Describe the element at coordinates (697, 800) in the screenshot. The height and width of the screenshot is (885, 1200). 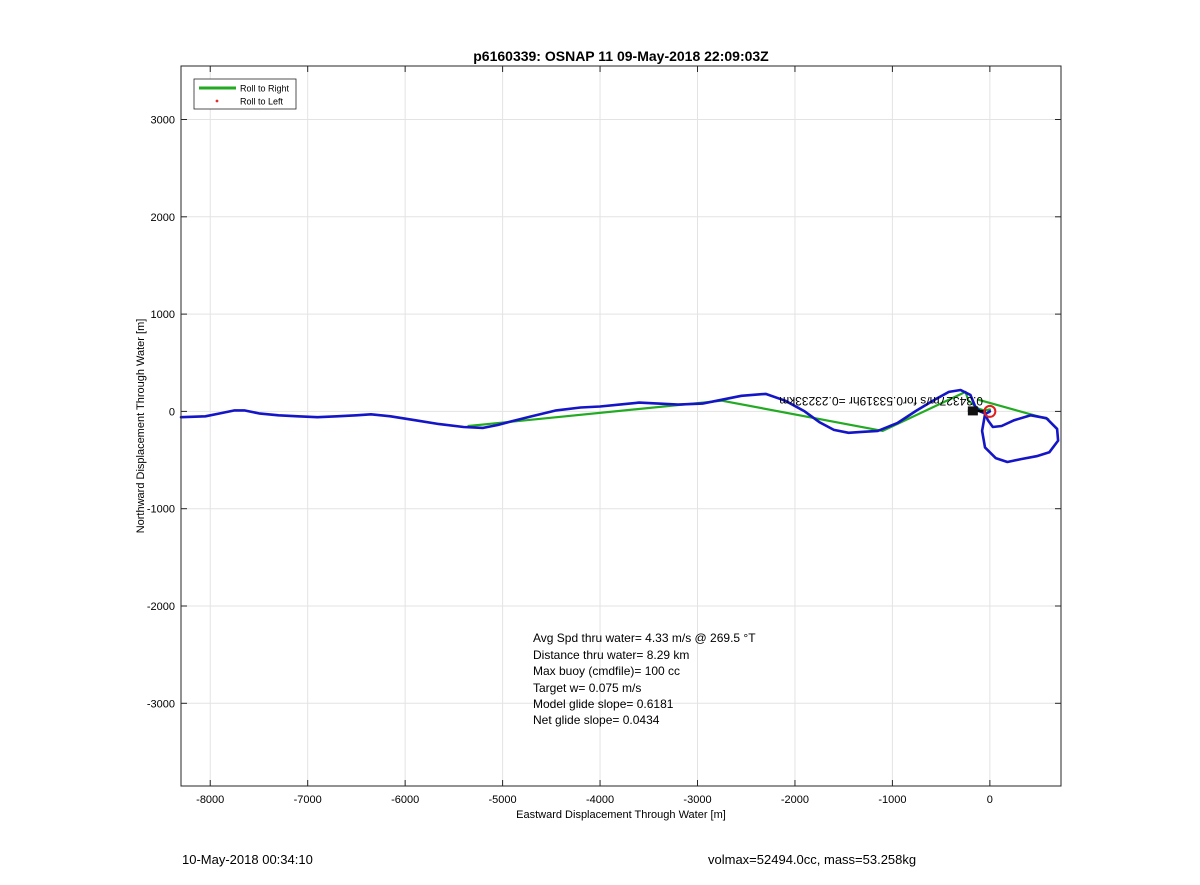
I see `x-tick-label: -3000` at that location.